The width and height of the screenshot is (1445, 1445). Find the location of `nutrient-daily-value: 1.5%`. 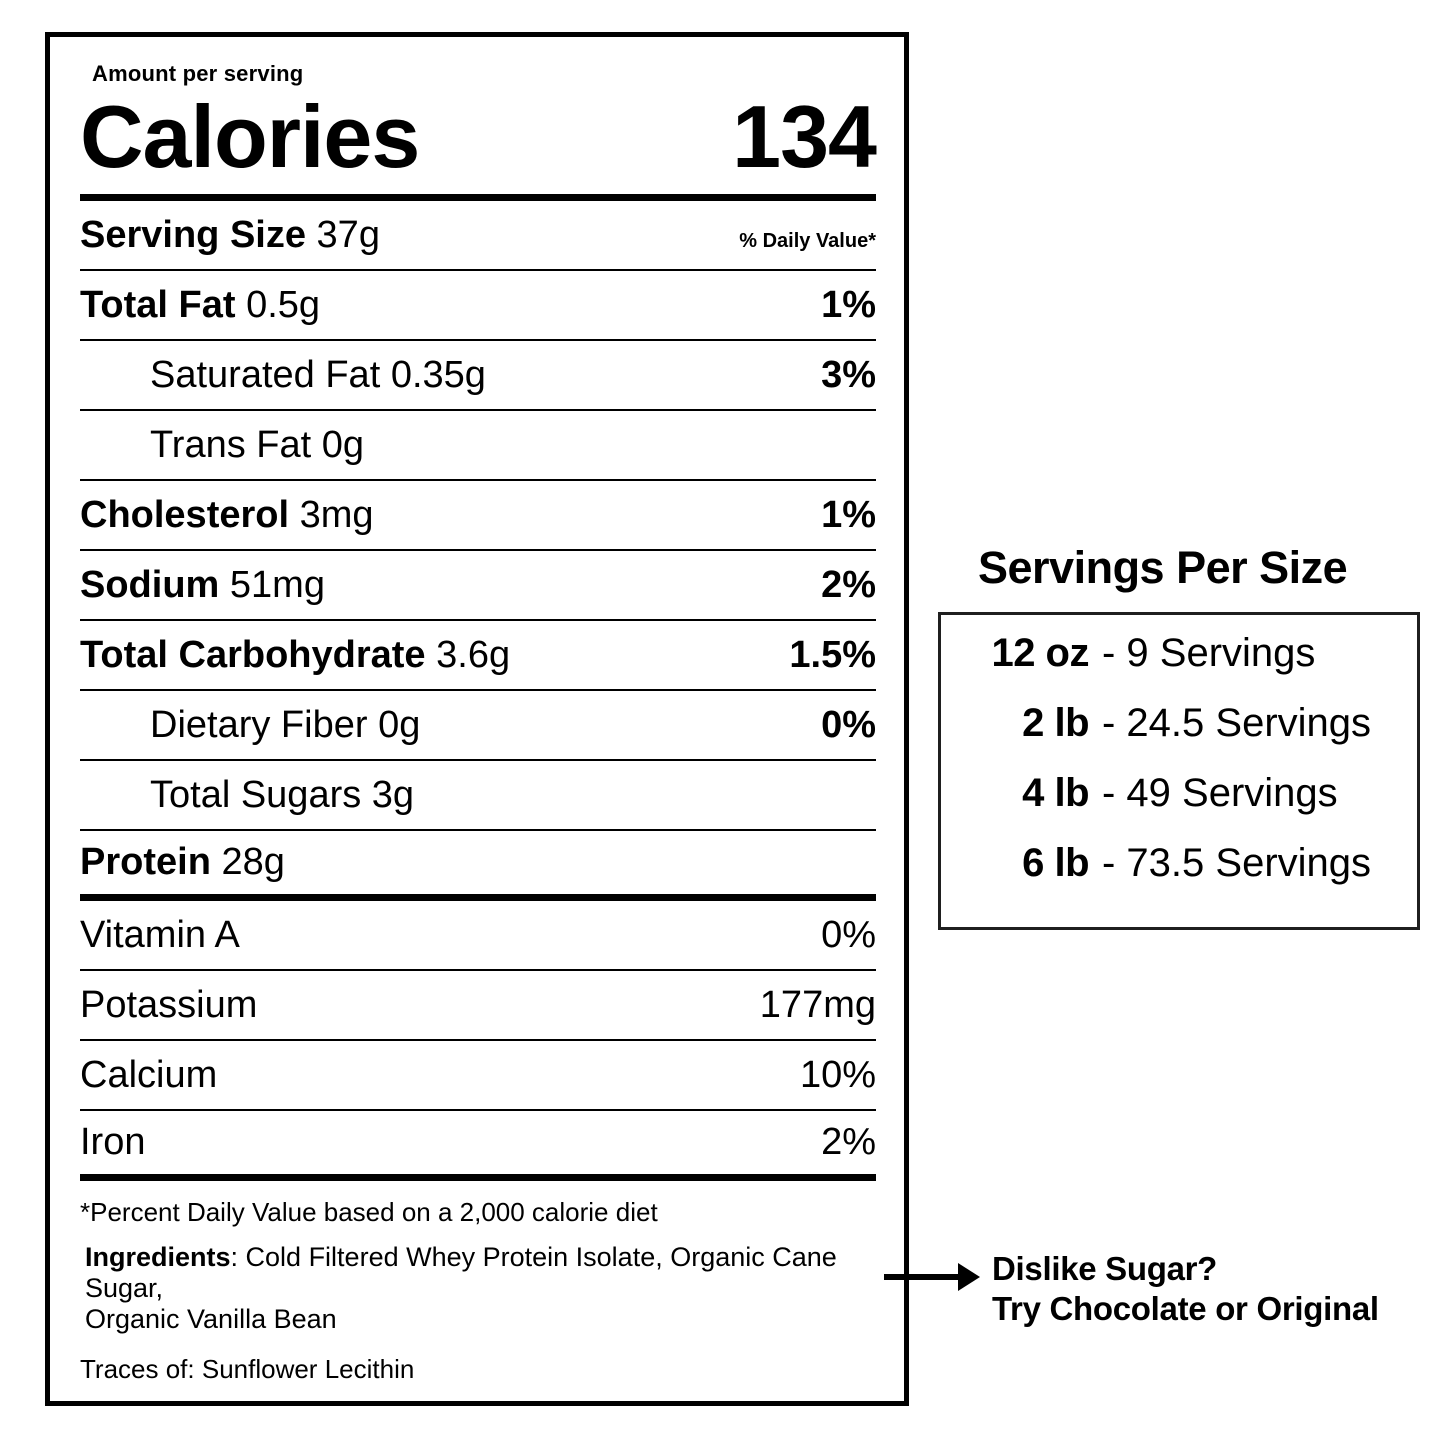

nutrient-daily-value: 1.5% is located at coordinates (832, 654).